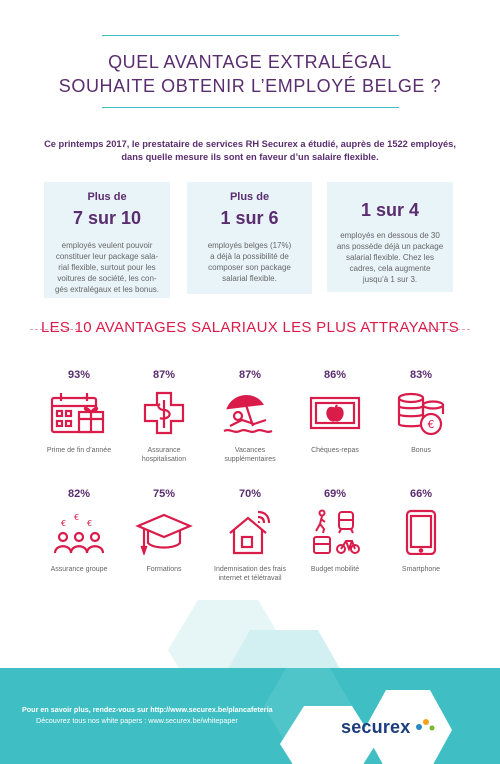 This screenshot has height=764, width=500. I want to click on benefit-label: Smartphone, so click(421, 569).